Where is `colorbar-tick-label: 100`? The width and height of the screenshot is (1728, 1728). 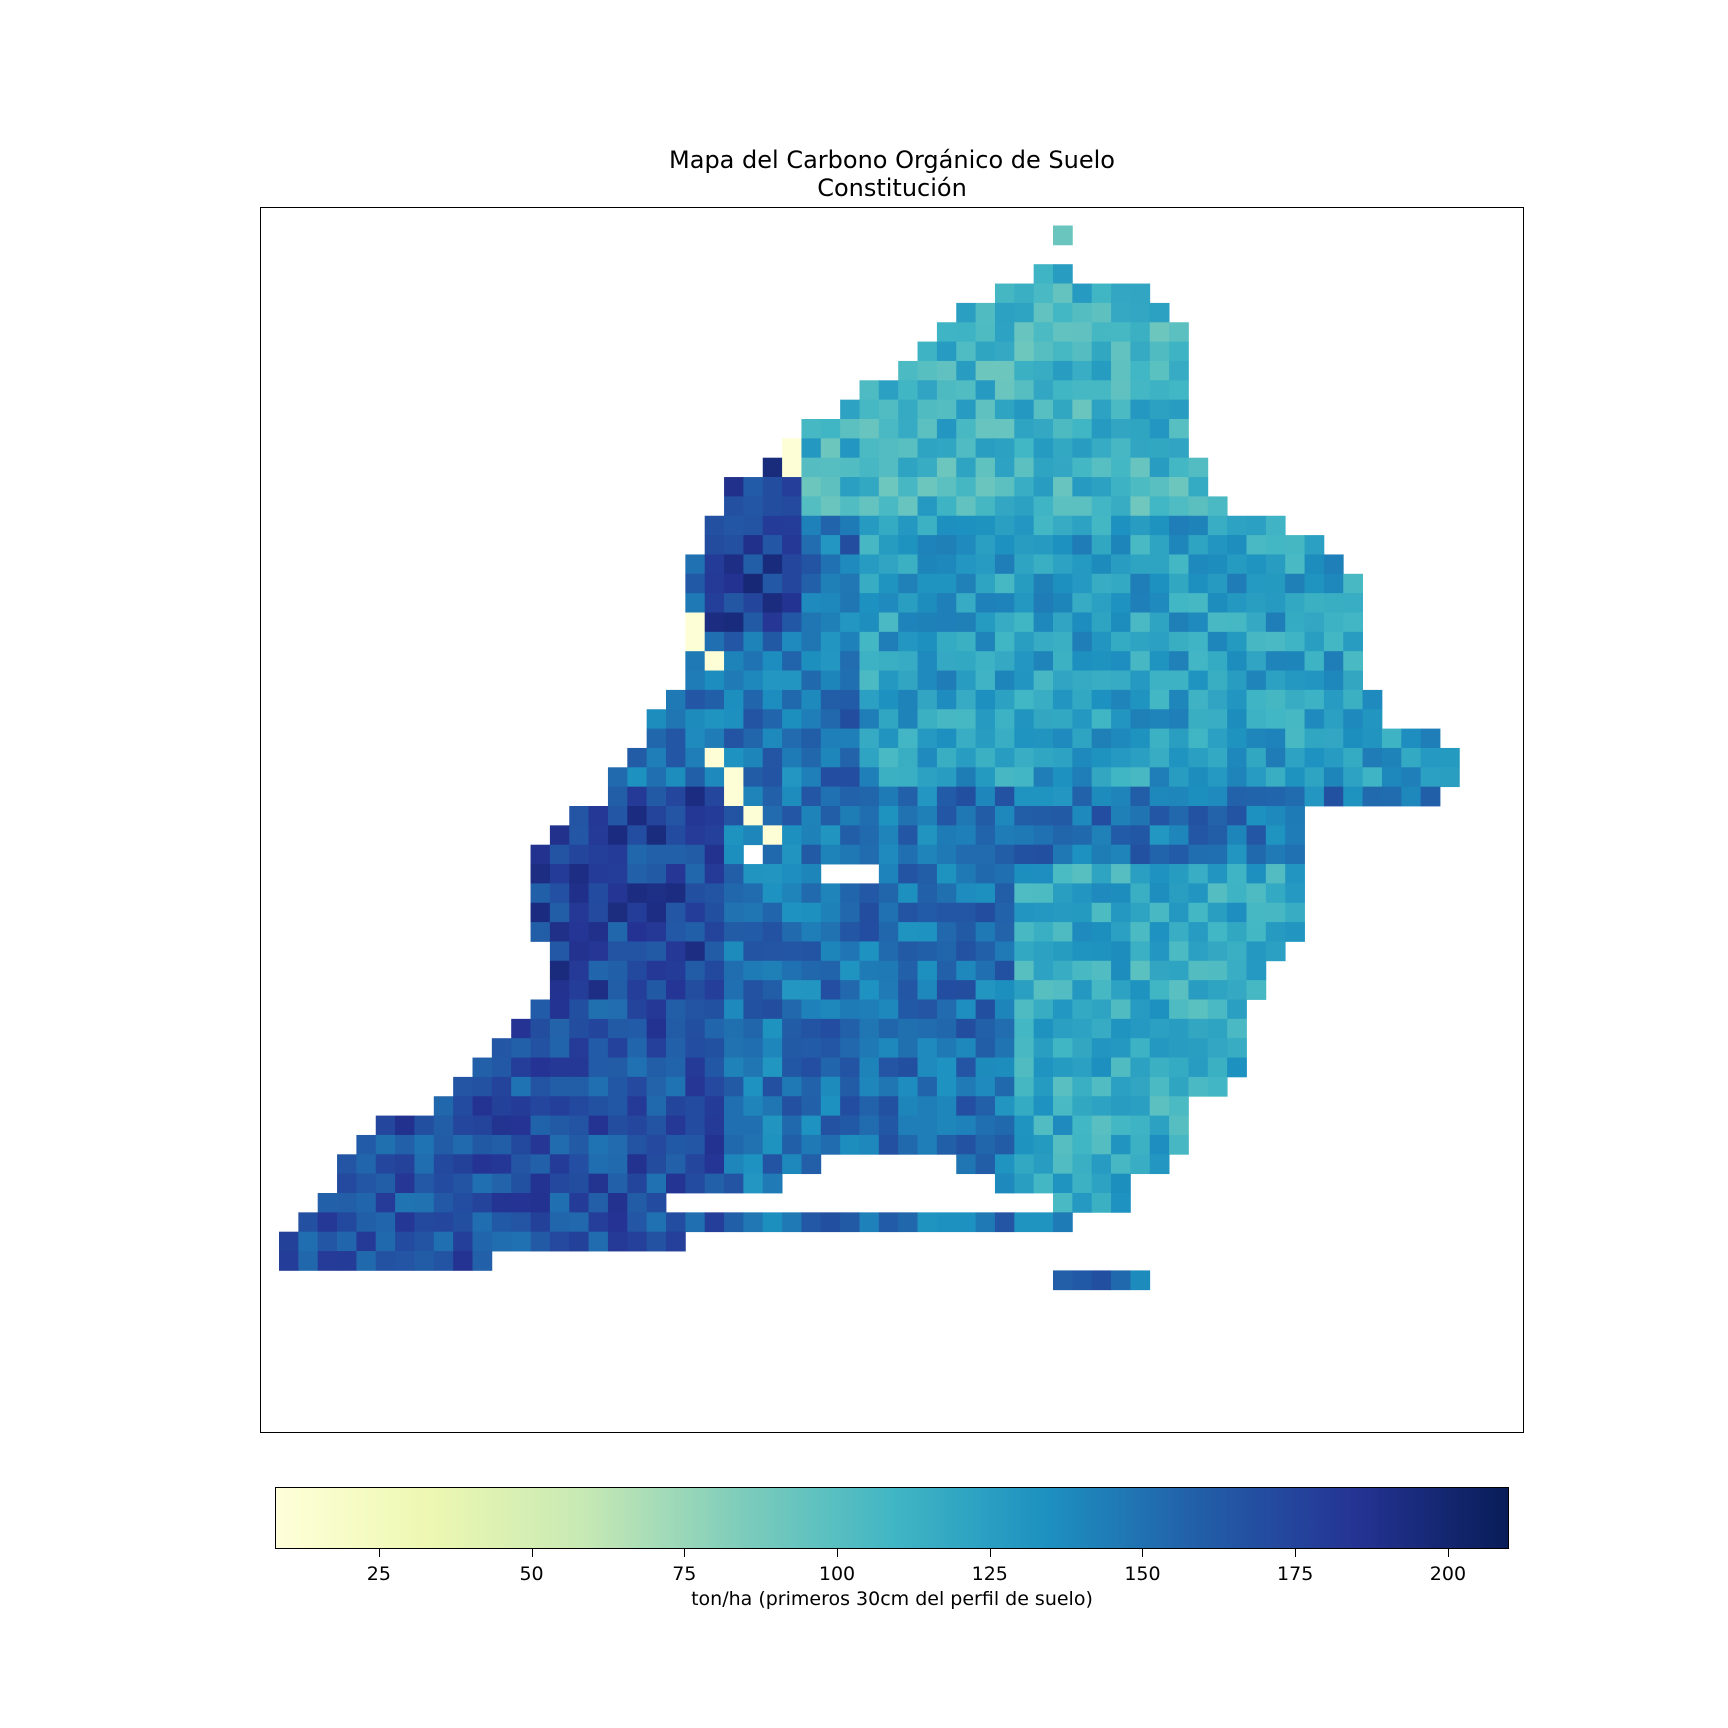 colorbar-tick-label: 100 is located at coordinates (837, 1574).